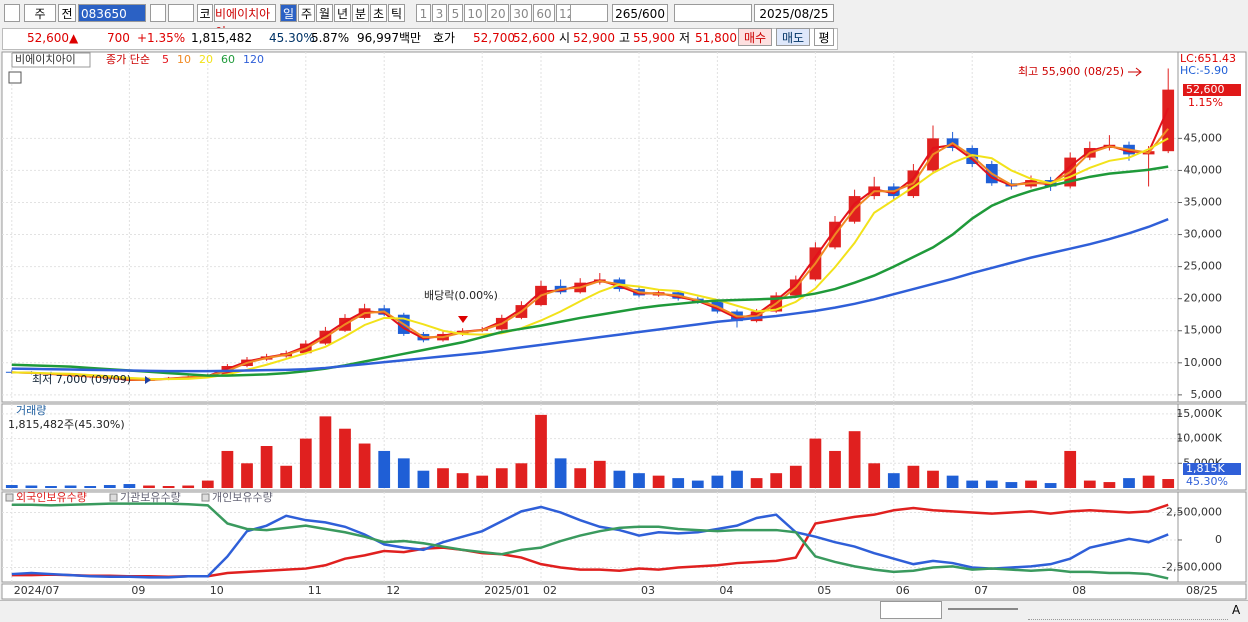 The image size is (1248, 622). I want to click on period-button: 분, so click(360, 13).